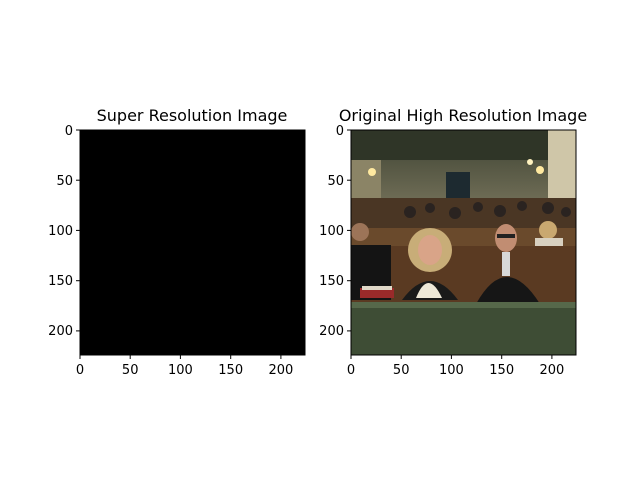 The image size is (640, 480). I want to click on pew-rail, so click(463, 305).